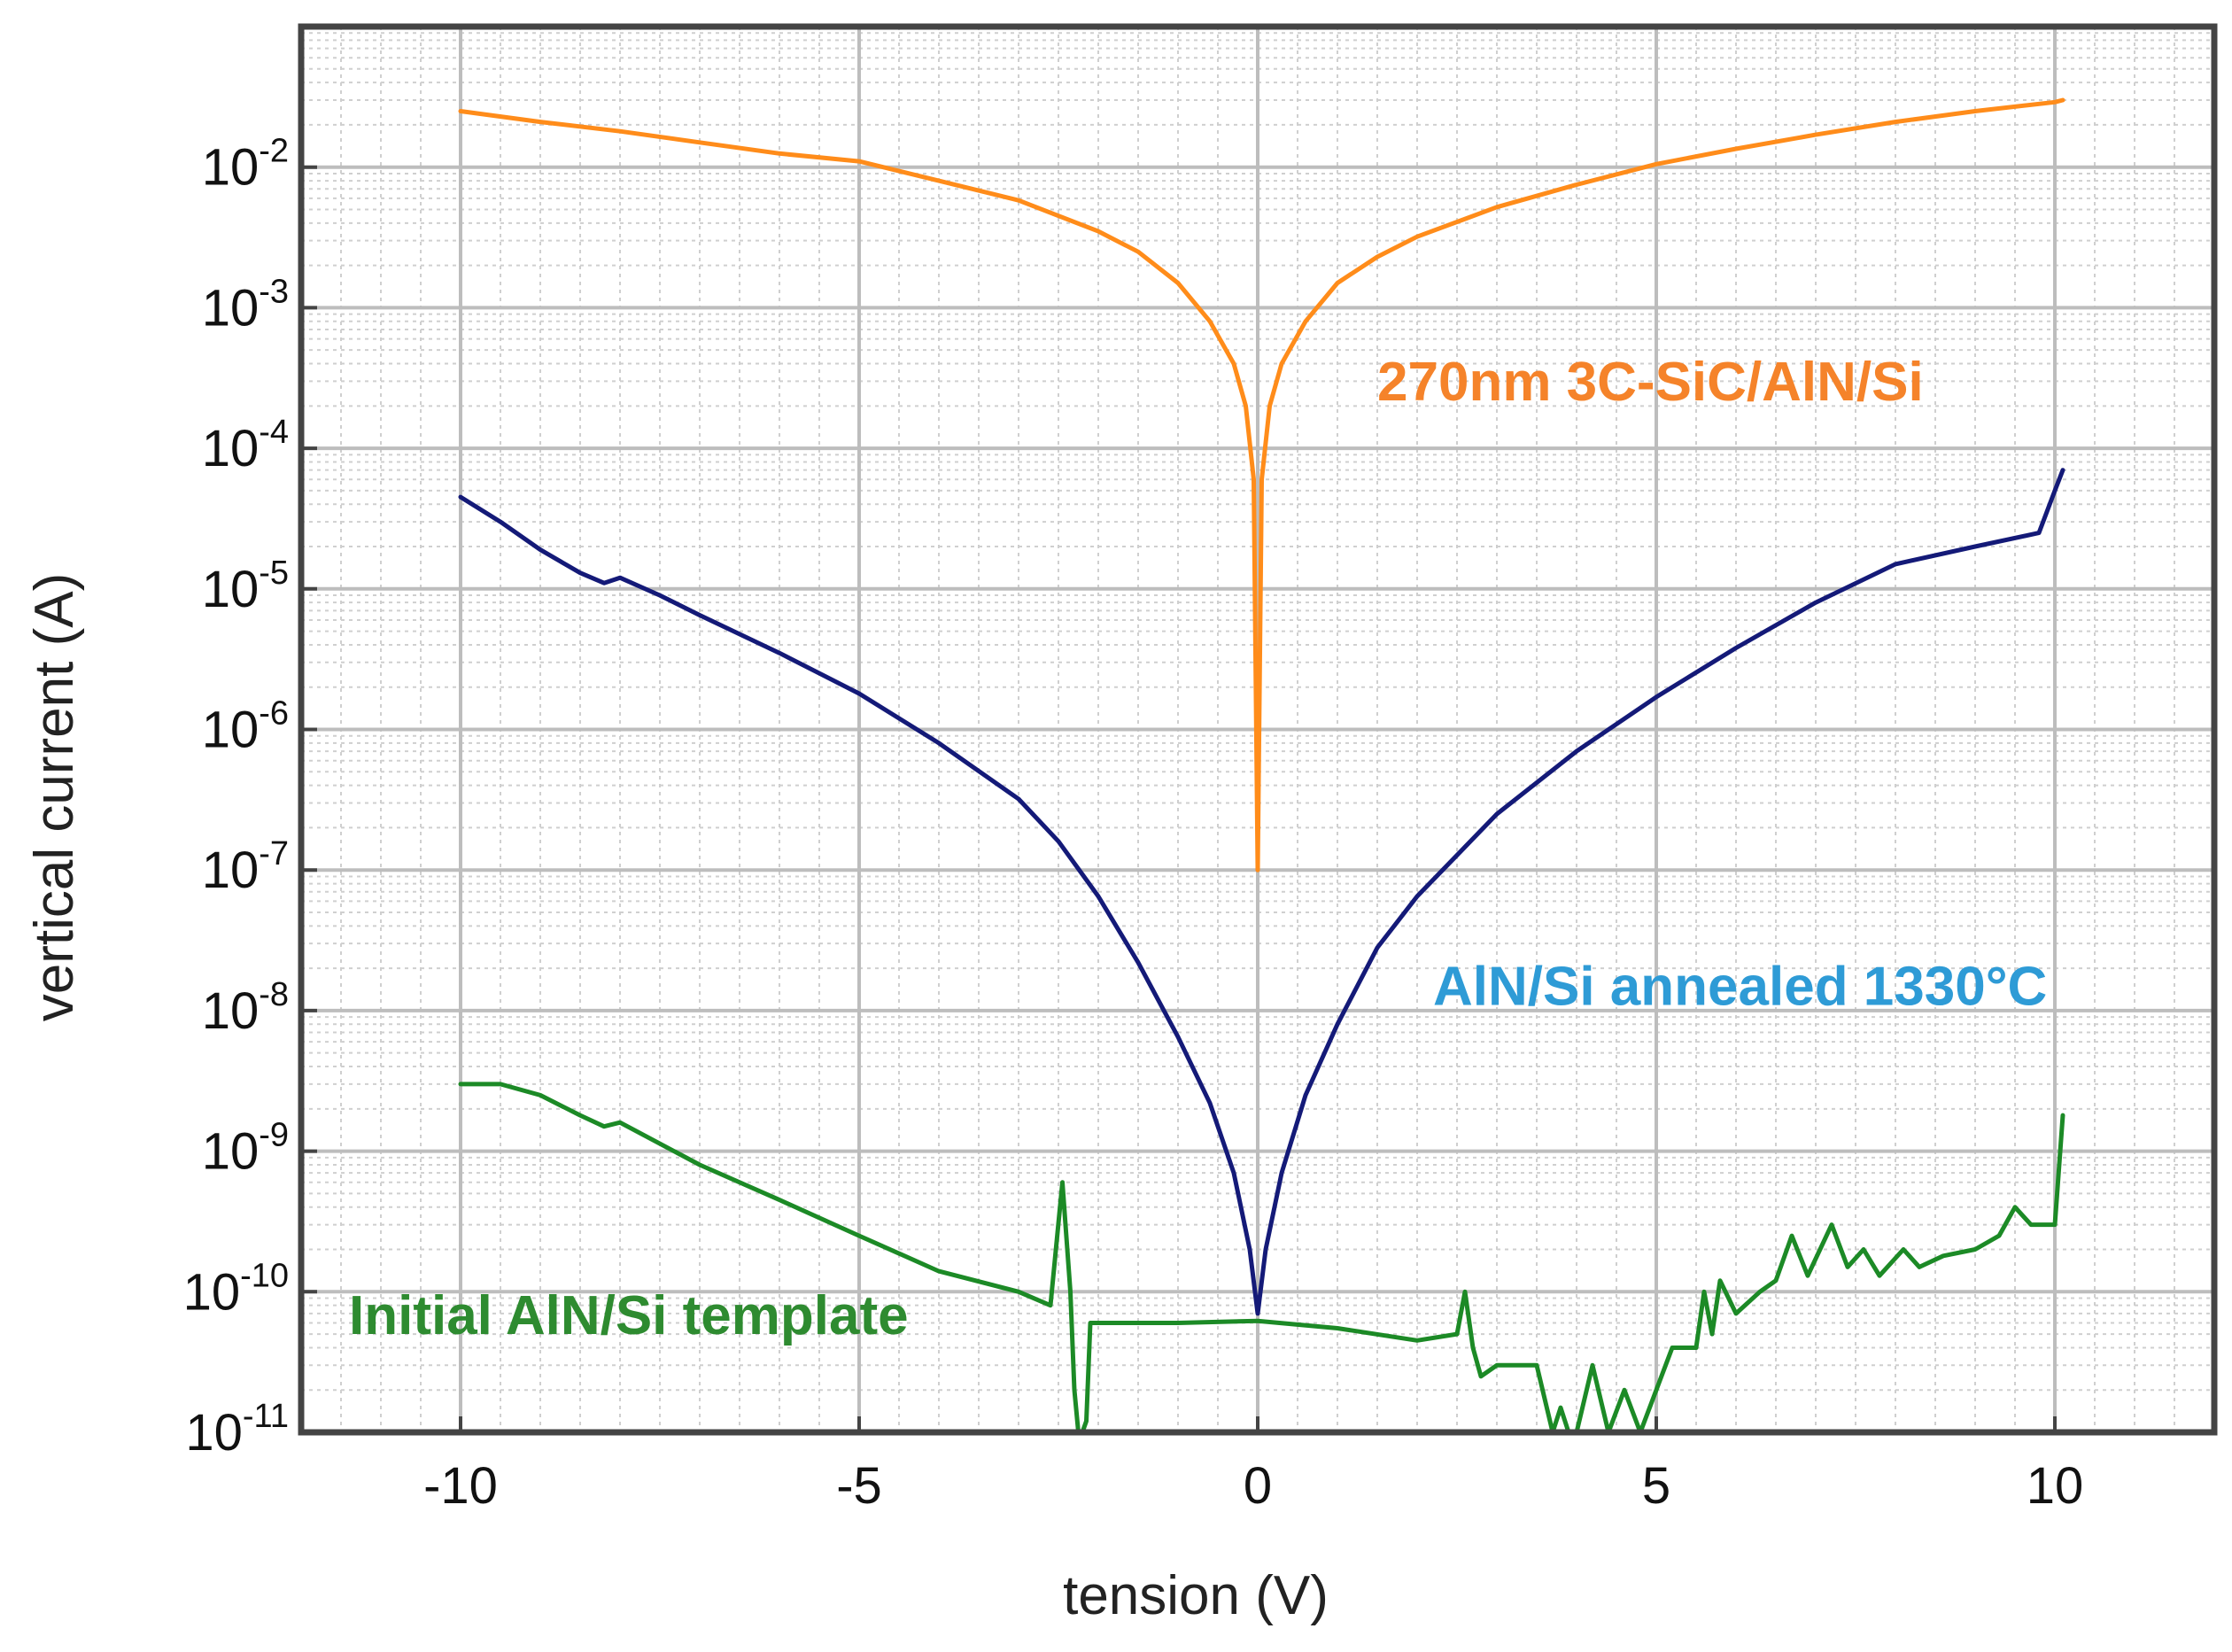 The width and height of the screenshot is (2232, 1652). What do you see at coordinates (245, 727) in the screenshot?
I see `y-tick-label: 10⁻⁶` at bounding box center [245, 727].